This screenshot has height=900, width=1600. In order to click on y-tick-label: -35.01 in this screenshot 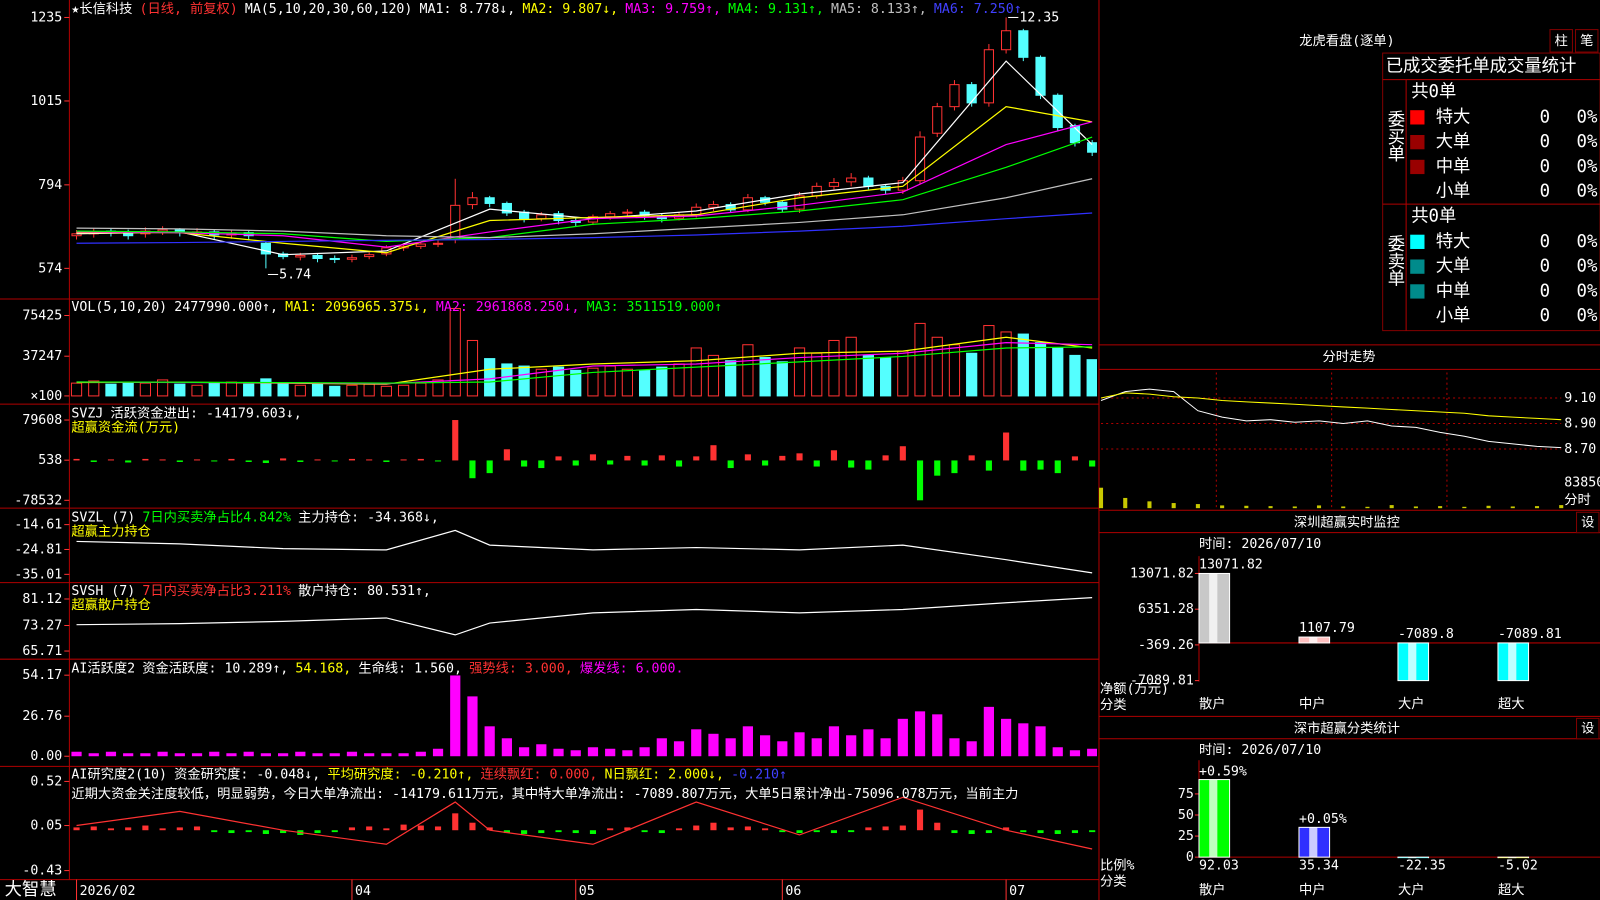, I will do `click(38, 574)`.